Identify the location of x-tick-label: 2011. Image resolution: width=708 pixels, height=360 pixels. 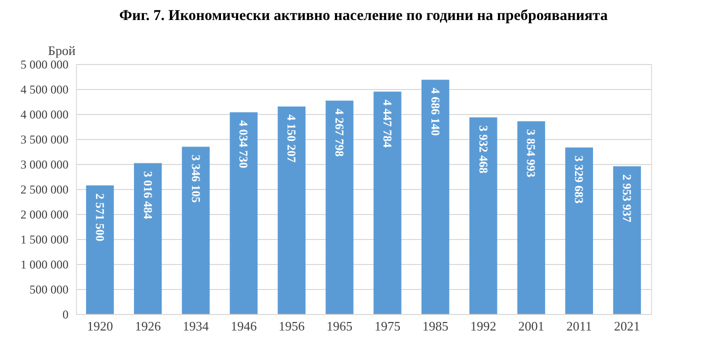
(579, 326).